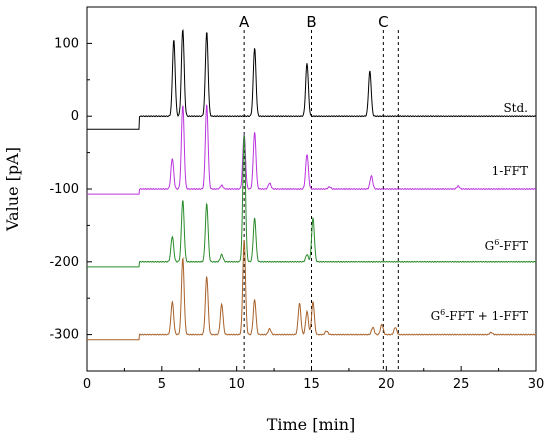 Image resolution: width=550 pixels, height=439 pixels. What do you see at coordinates (87, 384) in the screenshot?
I see `x-tick-label: 0` at bounding box center [87, 384].